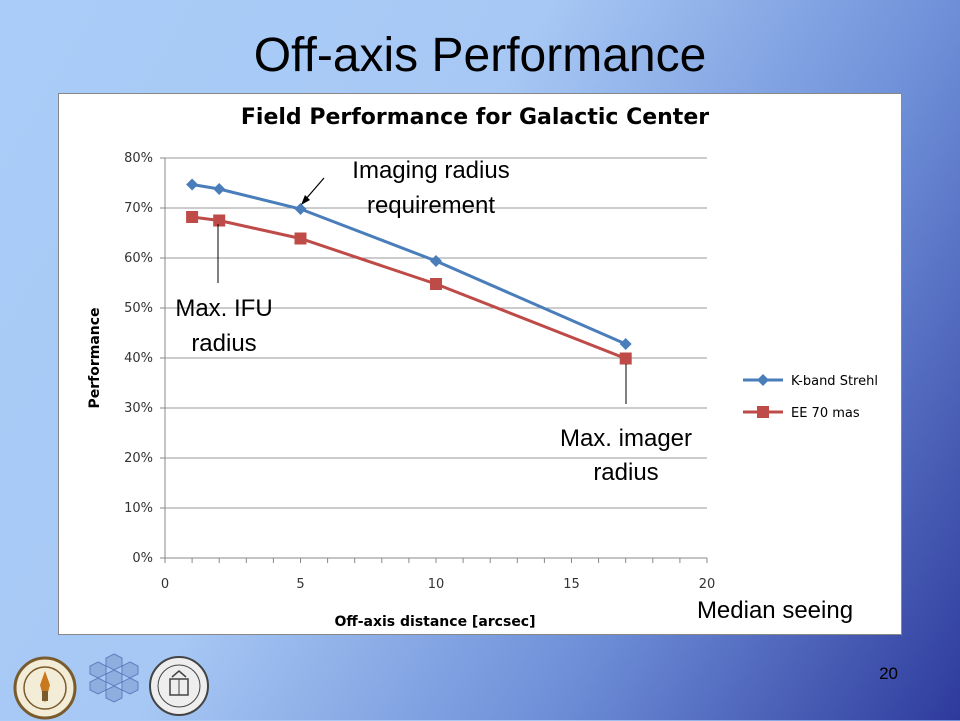  Describe the element at coordinates (138, 208) in the screenshot. I see `y-tick-label: 70%` at that location.